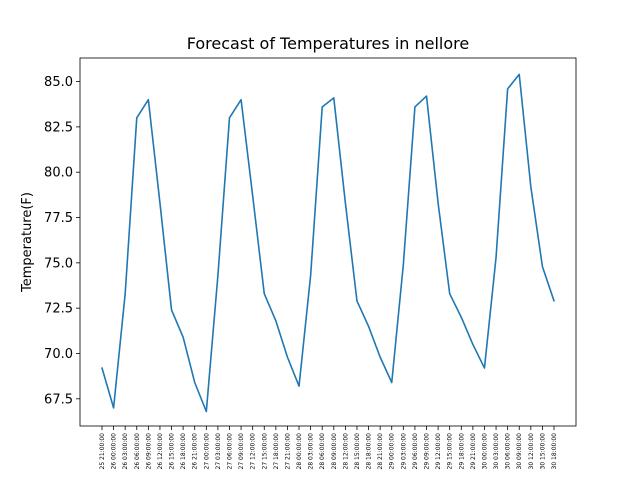  What do you see at coordinates (380, 451) in the screenshot?
I see `x-tick-label: 28 21:00:00` at bounding box center [380, 451].